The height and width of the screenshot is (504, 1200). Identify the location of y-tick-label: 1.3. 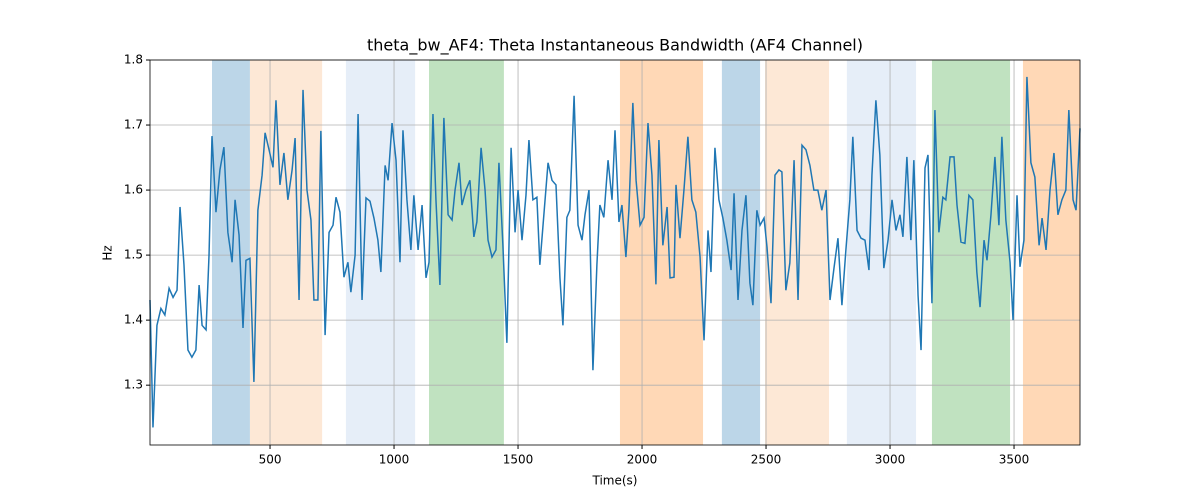
(133, 385).